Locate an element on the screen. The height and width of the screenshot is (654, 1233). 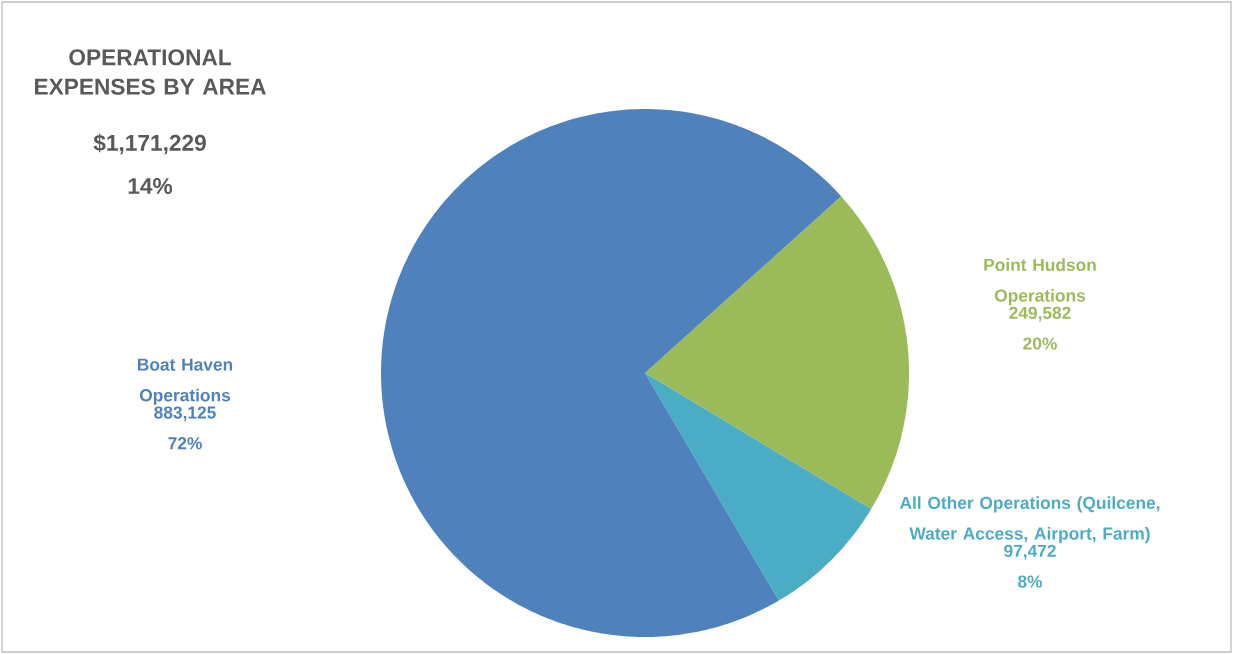
text: 14% is located at coordinates (150, 186).